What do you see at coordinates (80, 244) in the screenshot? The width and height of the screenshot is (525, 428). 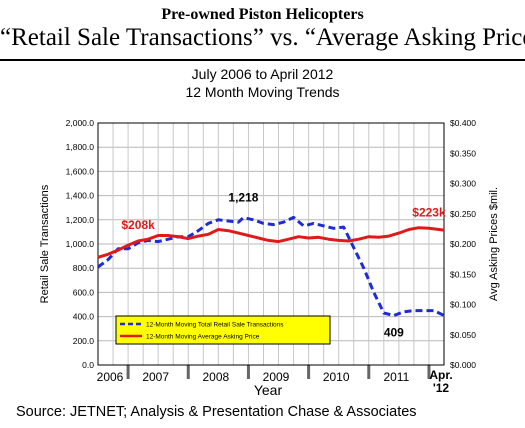 I see `left-tick-label: 1,000.0` at bounding box center [80, 244].